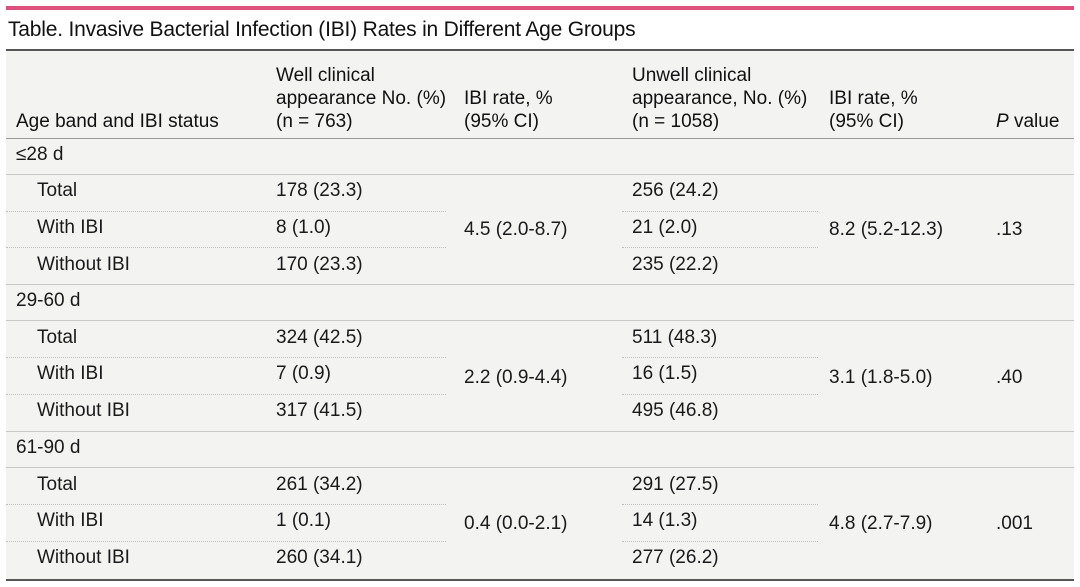  I want to click on unwell-count: 495 (46.8), so click(675, 410).